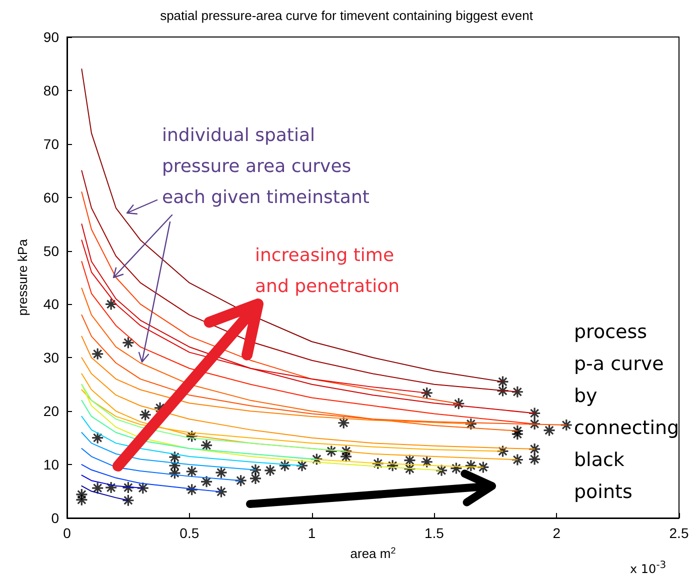 This screenshot has height=580, width=693. I want to click on x-tick-label: 0.5, so click(190, 533).